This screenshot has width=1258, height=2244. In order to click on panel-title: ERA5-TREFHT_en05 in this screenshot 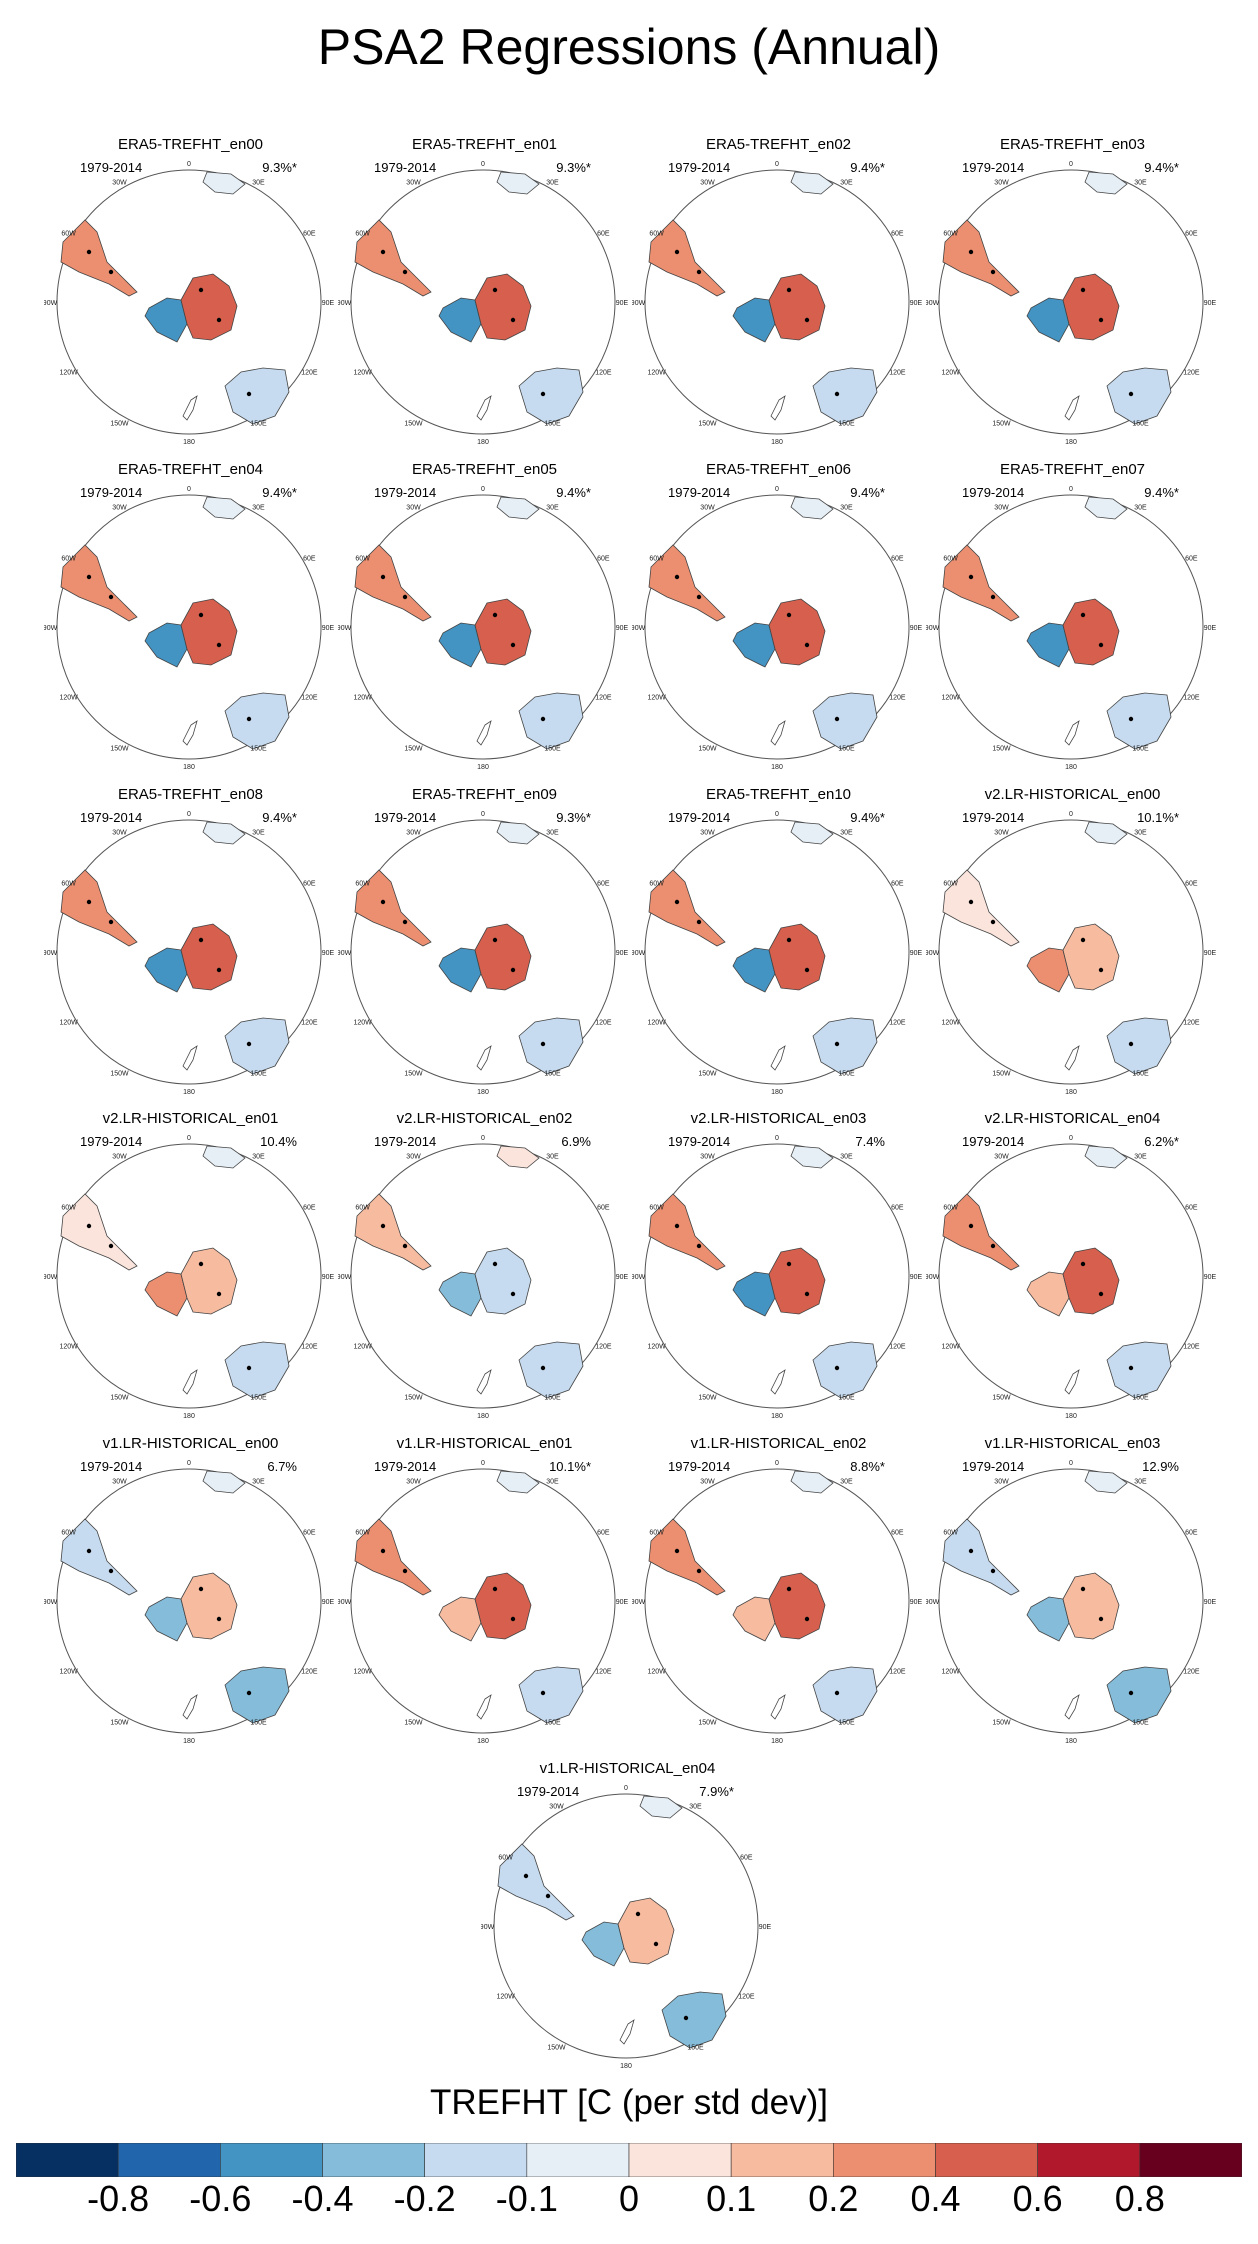, I will do `click(484, 469)`.